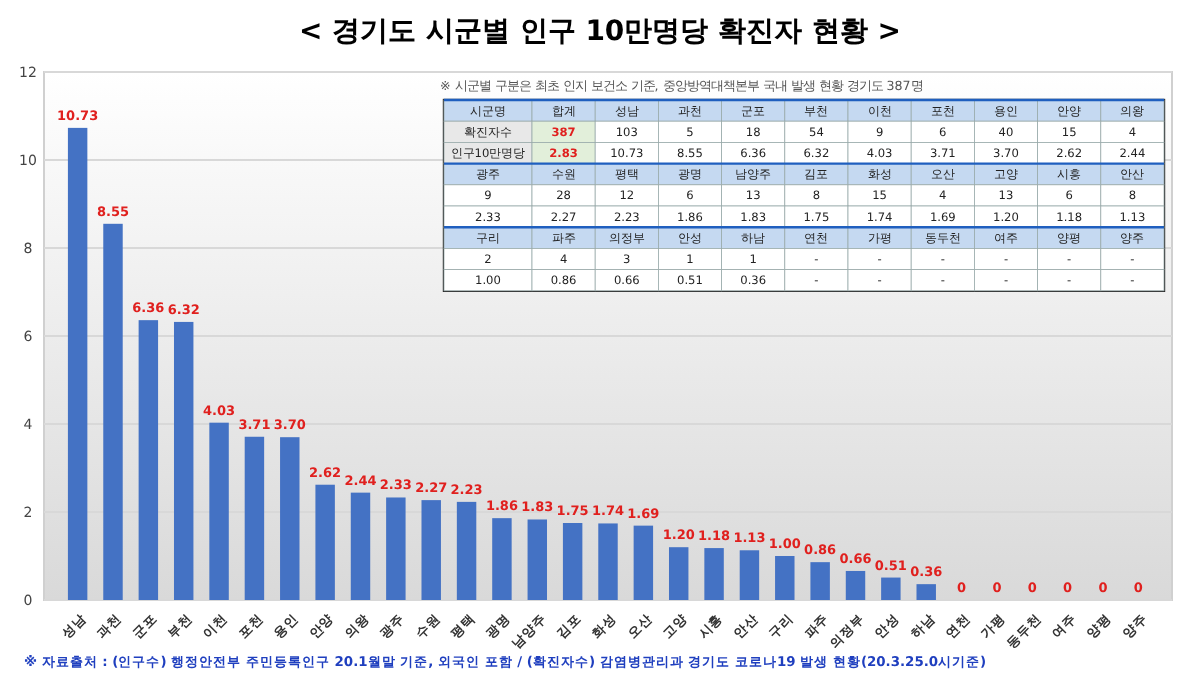 Image resolution: width=1200 pixels, height=678 pixels. I want to click on chart-title: < 경기도 시군별 인구 10만명당 확진자 현황 >, so click(600, 32).